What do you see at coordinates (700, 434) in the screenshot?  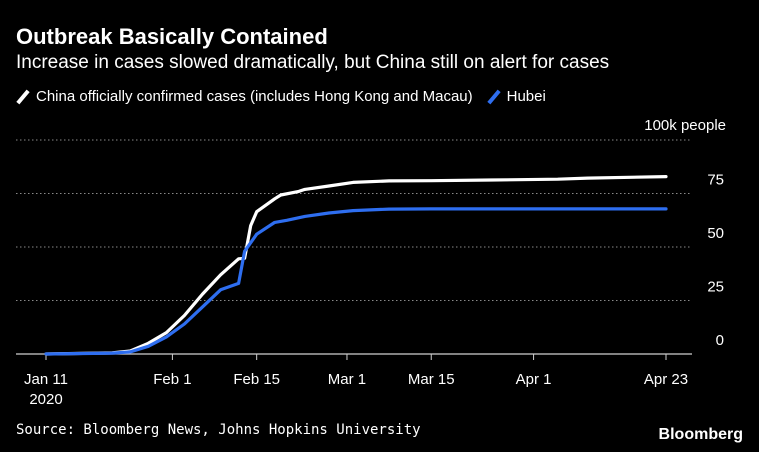 I see `bloomberg-logo: Bloomberg` at bounding box center [700, 434].